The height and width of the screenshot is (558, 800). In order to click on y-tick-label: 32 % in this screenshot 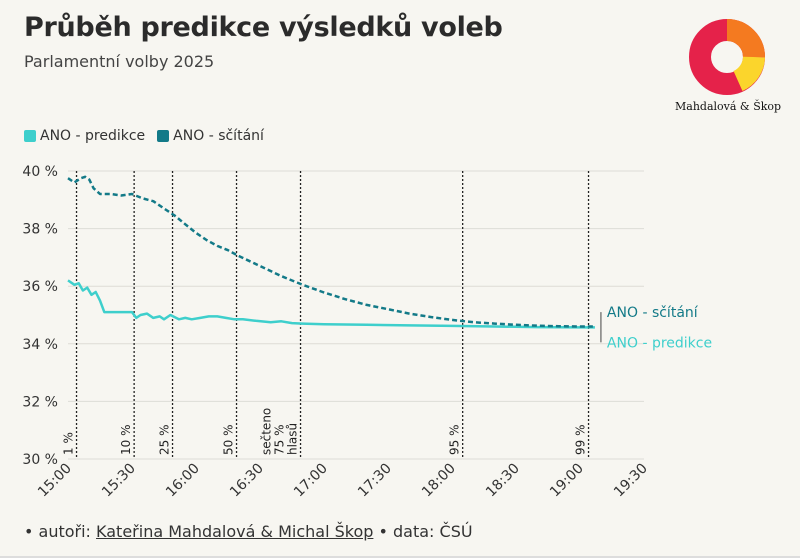, I will do `click(40, 402)`.